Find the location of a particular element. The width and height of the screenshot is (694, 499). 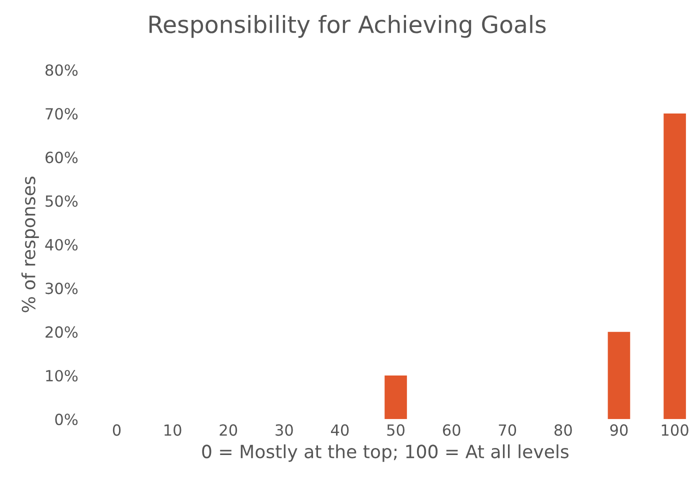

x-tick-label: 40 is located at coordinates (339, 430).